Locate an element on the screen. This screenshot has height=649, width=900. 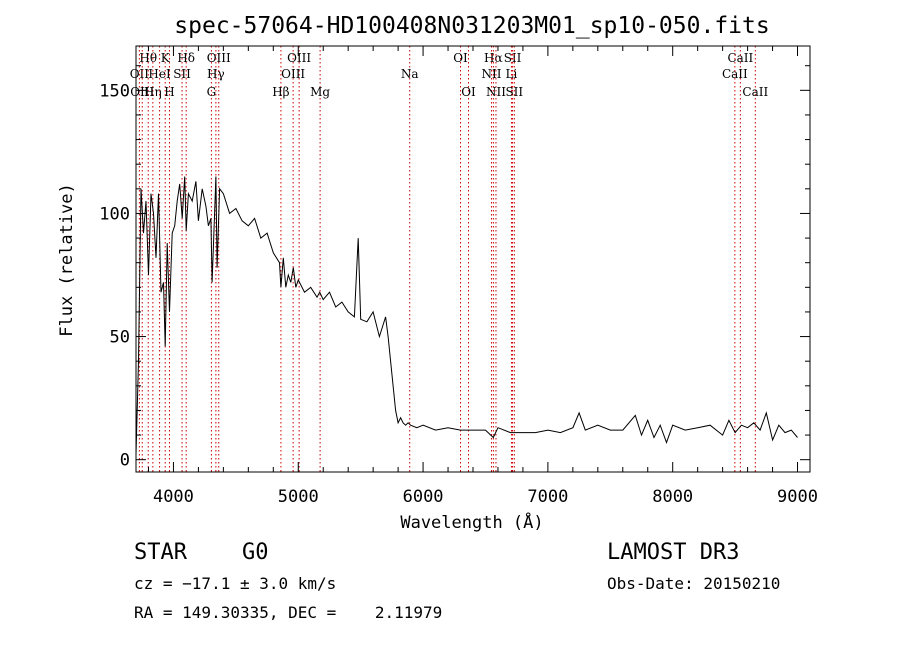
y-axis-label: Flux (relative) is located at coordinates (67, 260).